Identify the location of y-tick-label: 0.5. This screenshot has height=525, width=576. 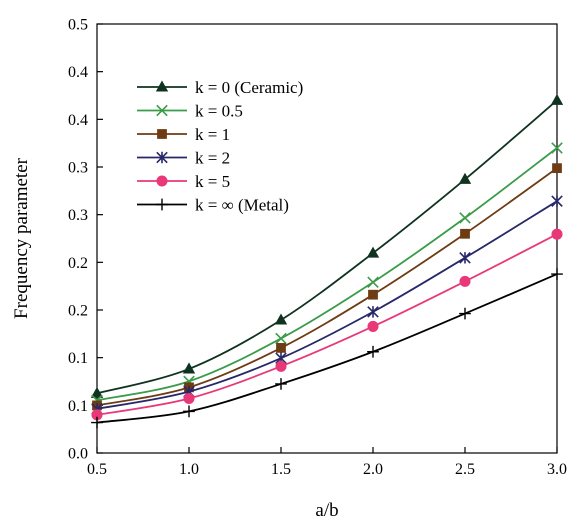
(78, 25).